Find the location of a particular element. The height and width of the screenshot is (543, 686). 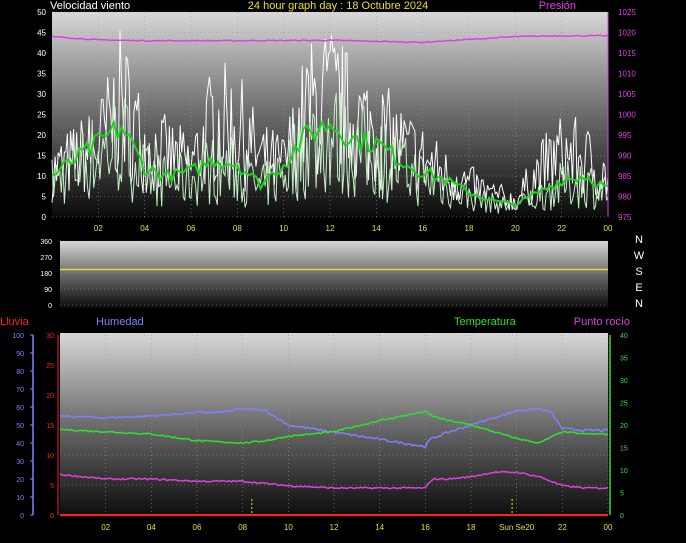

wind-x-tick: 10 is located at coordinates (283, 228).